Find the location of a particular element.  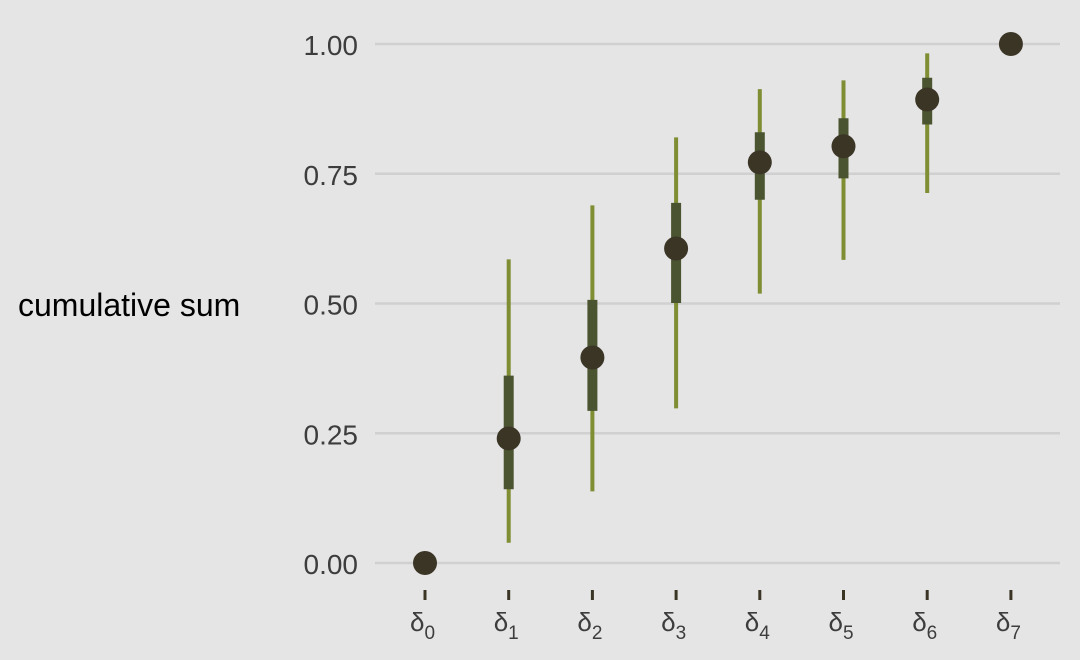

x-tick-label: δ2 is located at coordinates (589, 625).